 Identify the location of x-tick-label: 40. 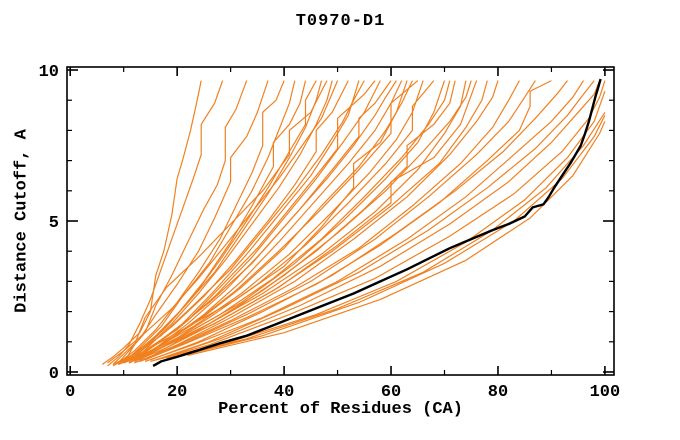
(284, 392).